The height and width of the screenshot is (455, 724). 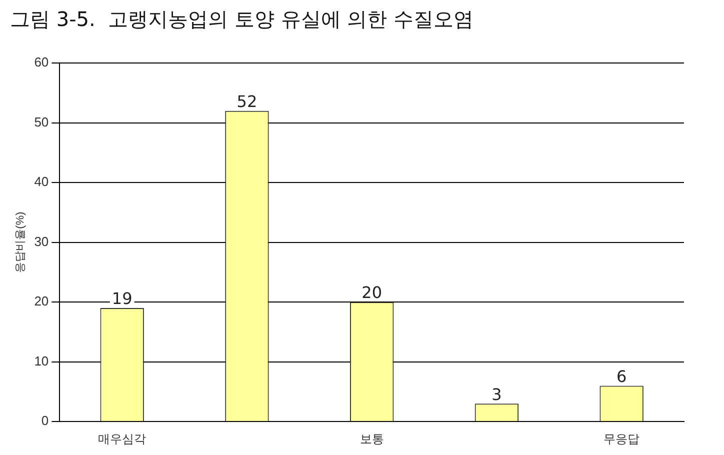 What do you see at coordinates (41, 360) in the screenshot?
I see `y-tick-label: 10` at bounding box center [41, 360].